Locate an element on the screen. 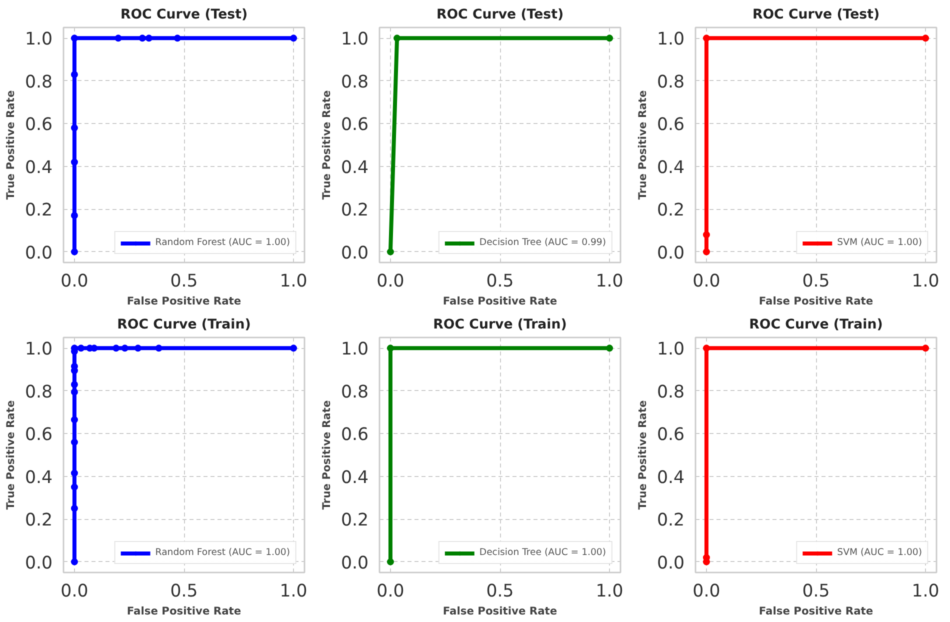  legend-label: Decision Tree (AUC = 0.99) is located at coordinates (542, 242).